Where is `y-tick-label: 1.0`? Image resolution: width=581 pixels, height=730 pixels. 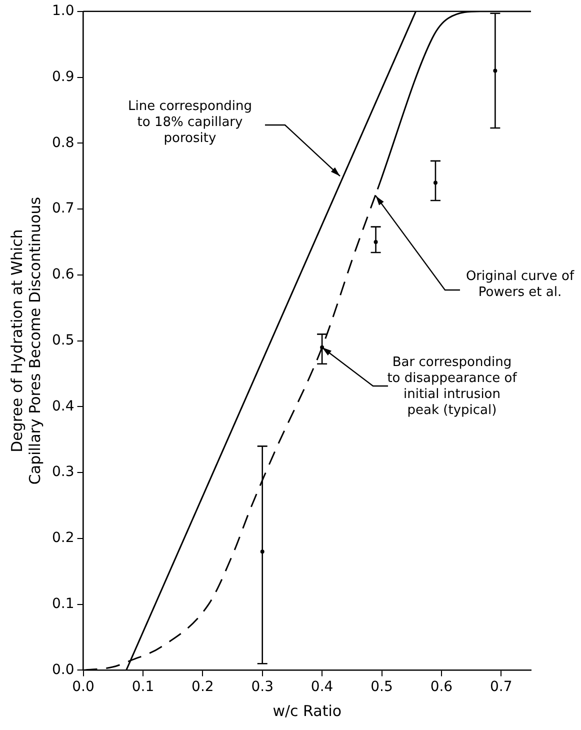 y-tick-label: 1.0 is located at coordinates (63, 11).